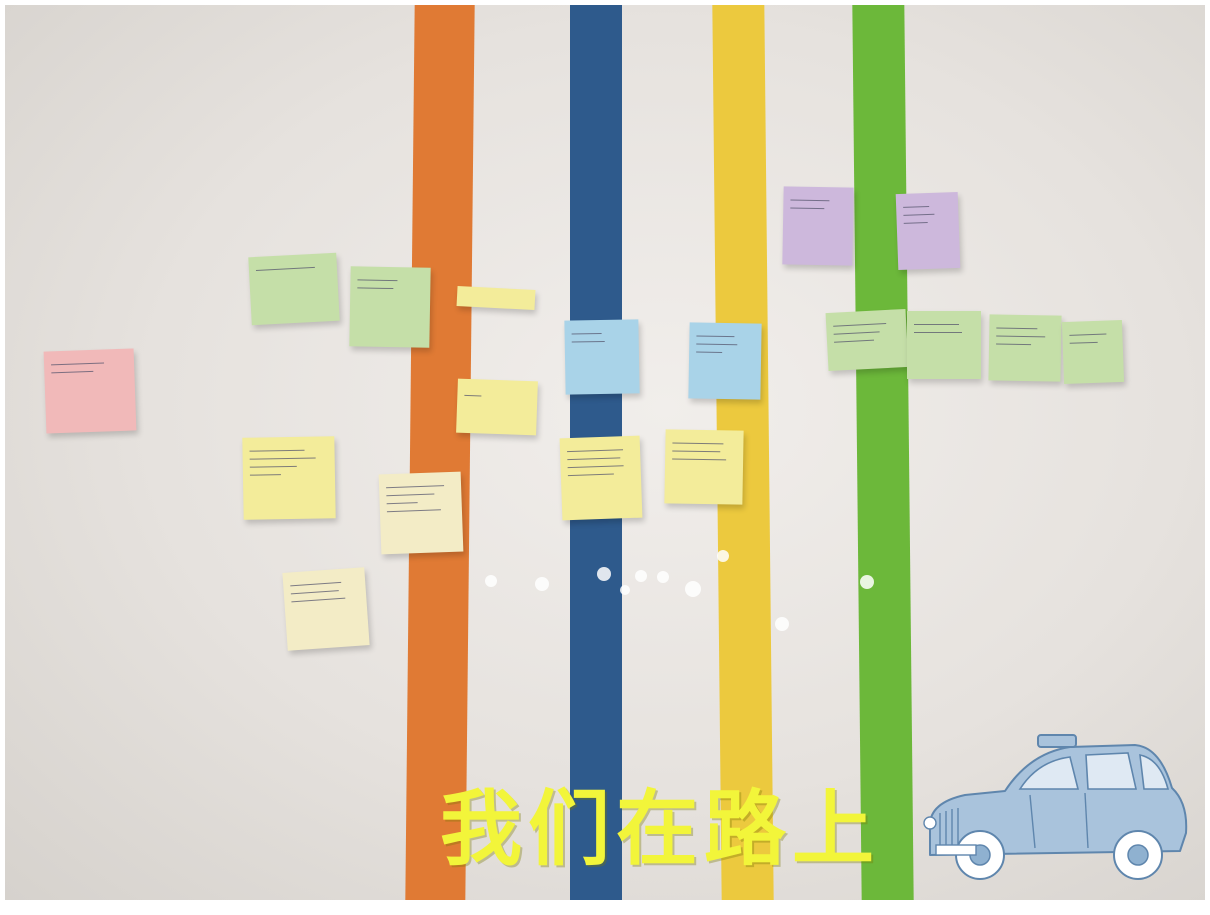 The image size is (1210, 915). What do you see at coordinates (496, 298) in the screenshot?
I see `sticky-note-yellow-curled` at bounding box center [496, 298].